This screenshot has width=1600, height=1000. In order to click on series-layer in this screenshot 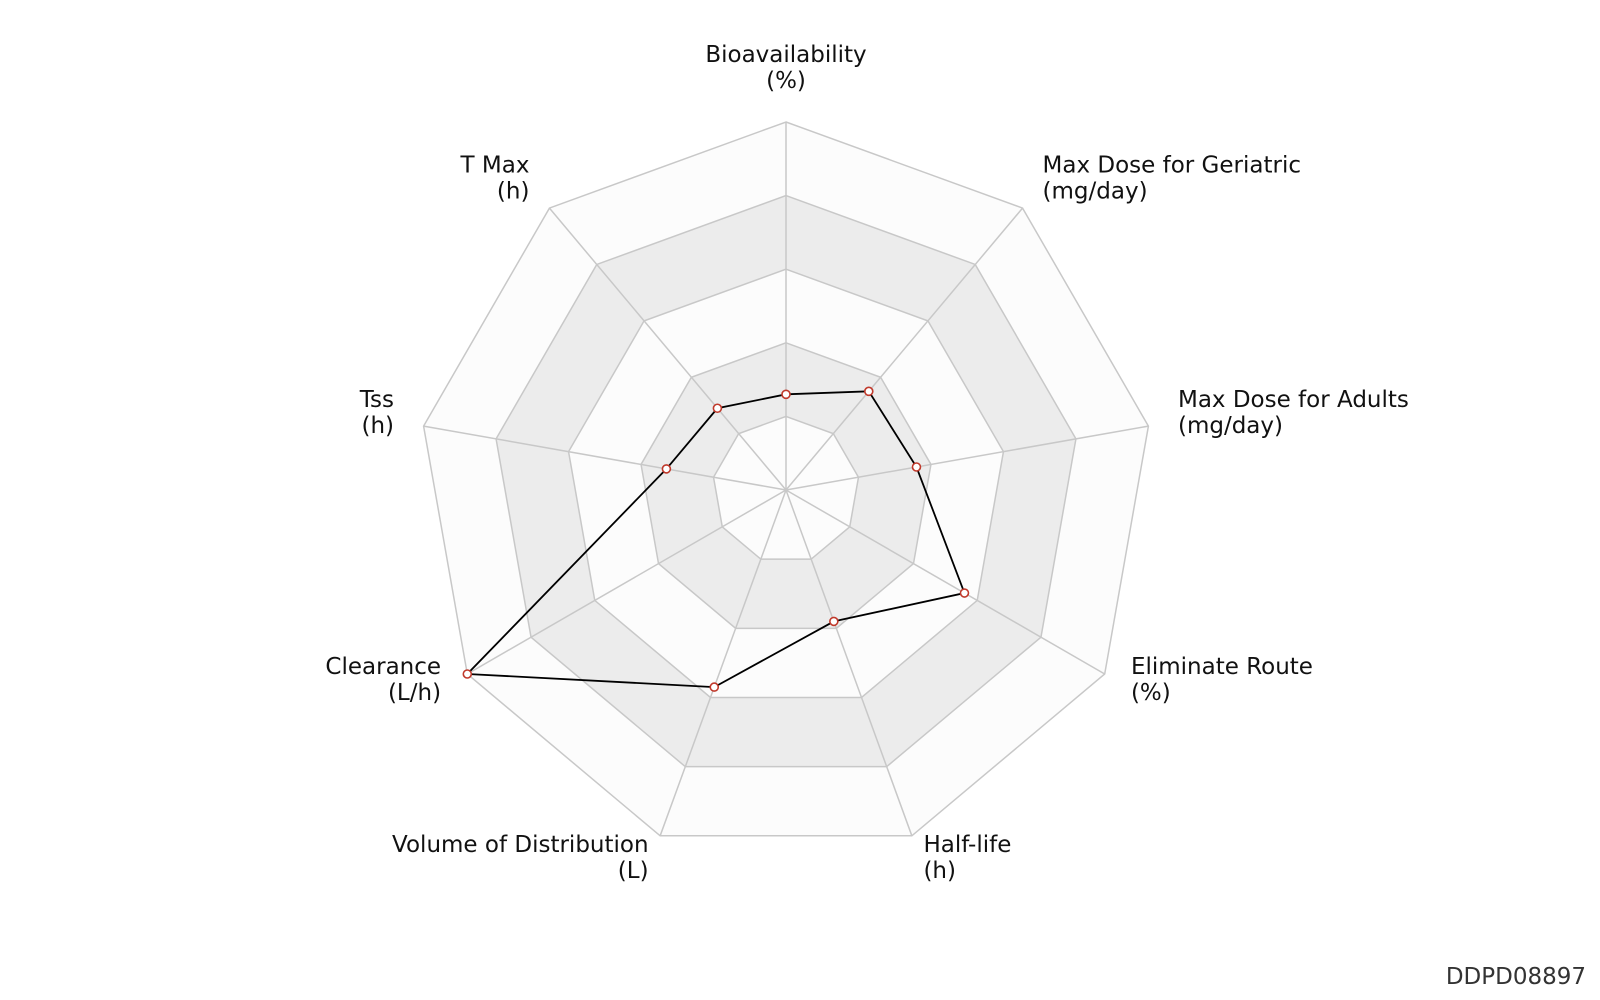, I will do `click(716, 539)`.